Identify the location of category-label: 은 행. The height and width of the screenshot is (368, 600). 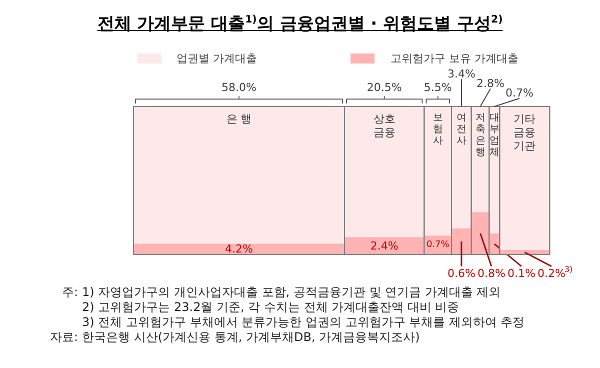
(239, 119).